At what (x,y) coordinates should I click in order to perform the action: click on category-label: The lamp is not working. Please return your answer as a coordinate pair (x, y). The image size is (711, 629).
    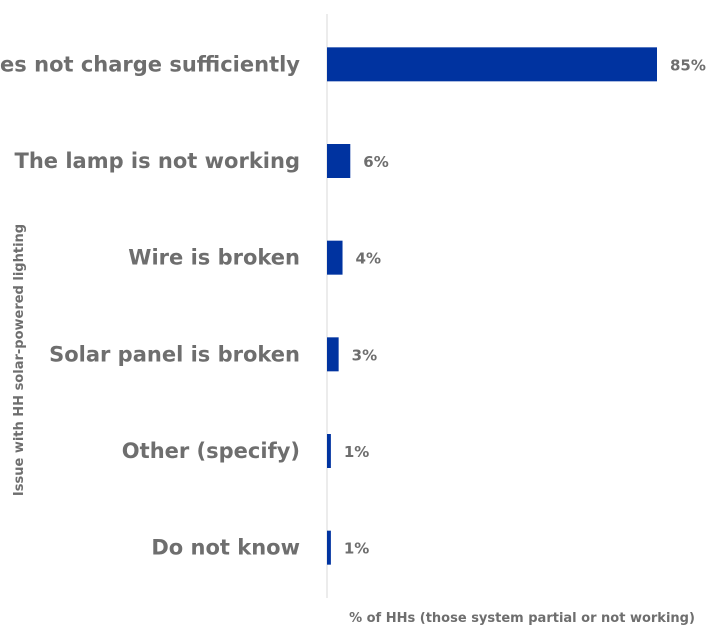
    Looking at the image, I should click on (158, 161).